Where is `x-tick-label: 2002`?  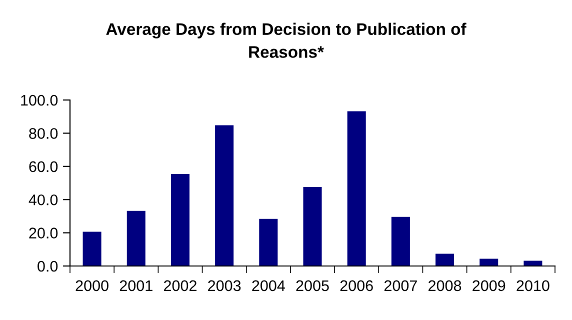
x-tick-label: 2002 is located at coordinates (180, 286).